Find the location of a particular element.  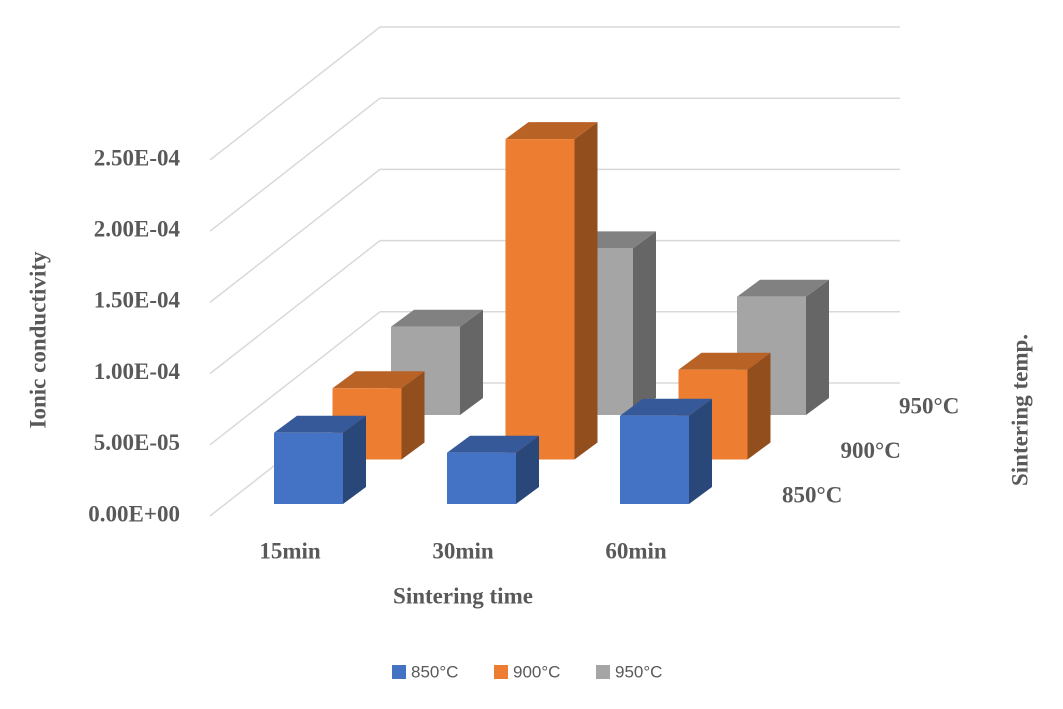

legend-label: 950°C is located at coordinates (638, 671).